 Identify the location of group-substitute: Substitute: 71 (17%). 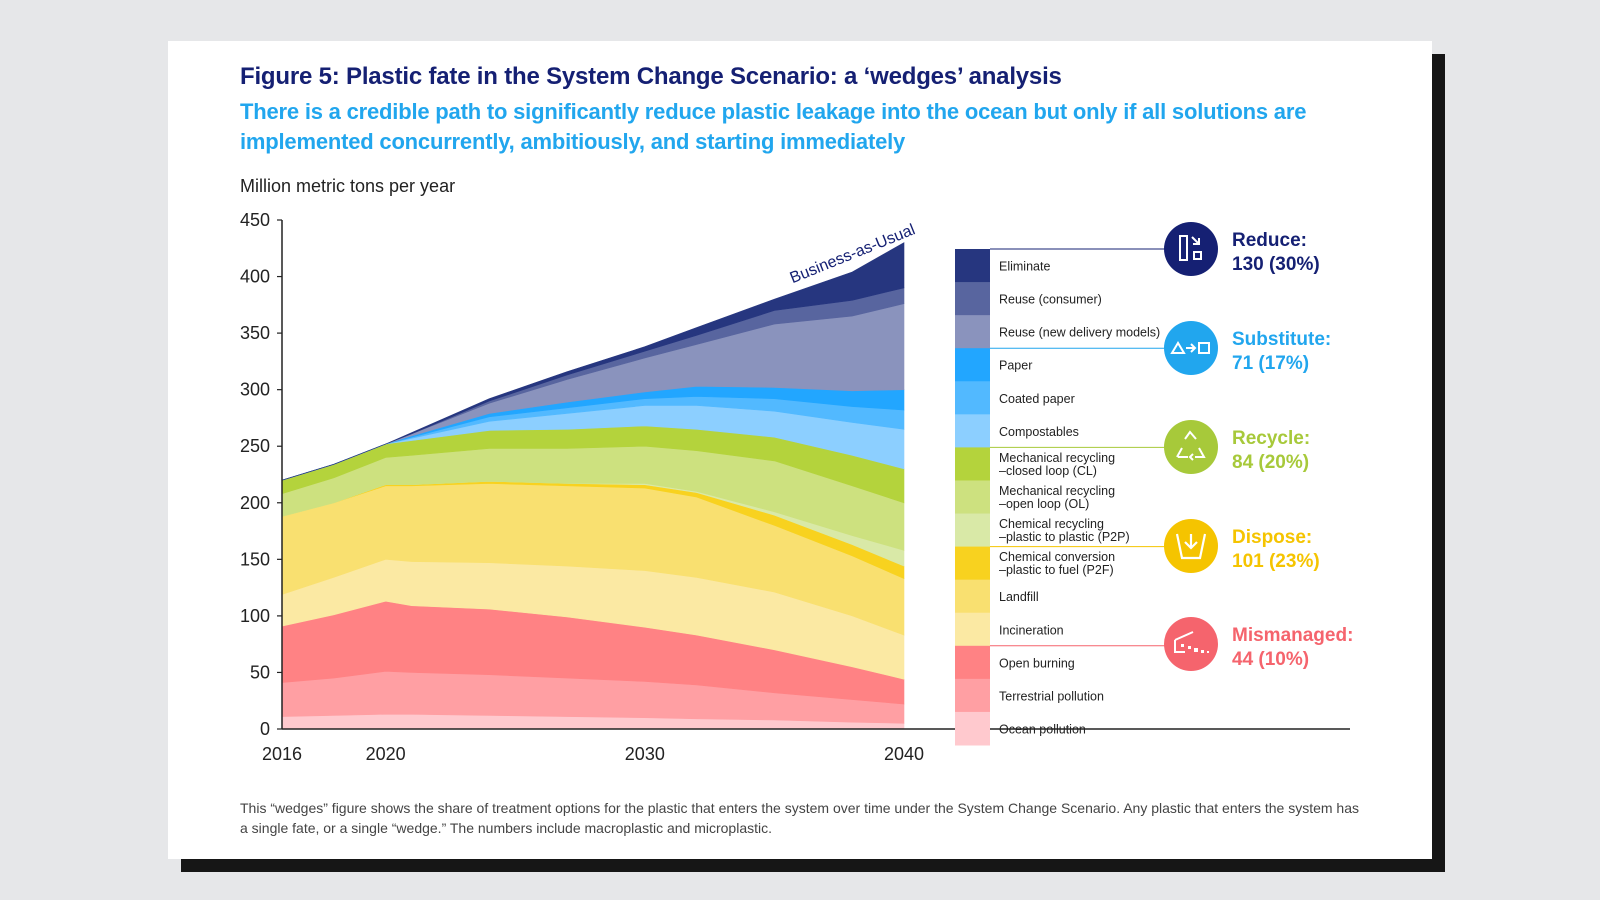
(1160, 348).